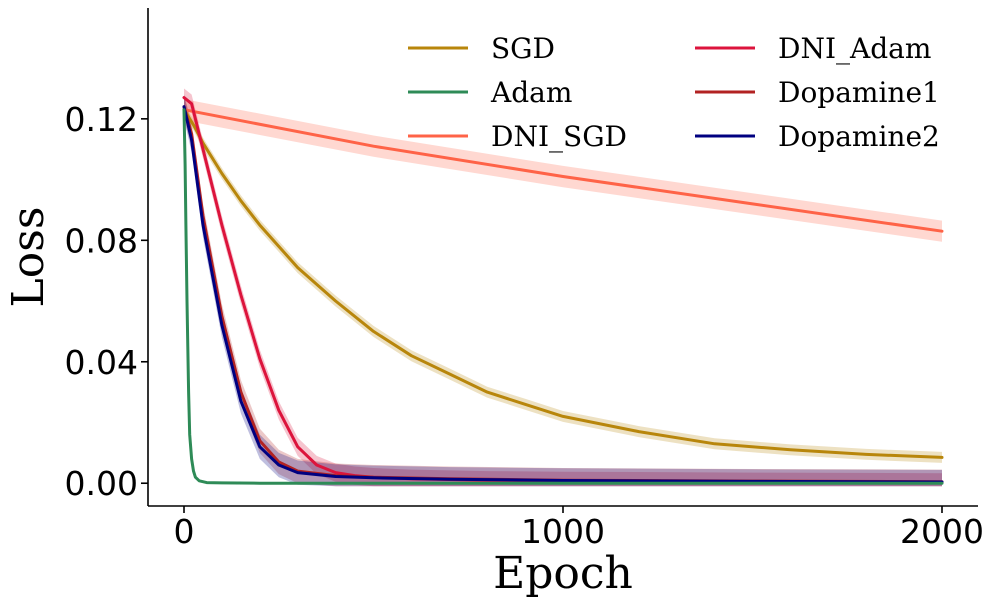  Describe the element at coordinates (101, 119) in the screenshot. I see `y-tick-label: 0.12` at that location.